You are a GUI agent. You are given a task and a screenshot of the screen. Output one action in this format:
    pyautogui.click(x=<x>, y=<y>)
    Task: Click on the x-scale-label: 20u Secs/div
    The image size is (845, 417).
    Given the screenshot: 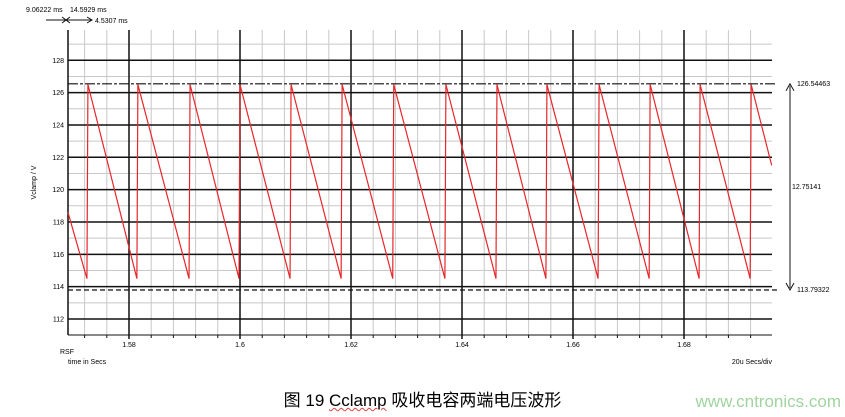 What is the action you would take?
    pyautogui.click(x=752, y=362)
    